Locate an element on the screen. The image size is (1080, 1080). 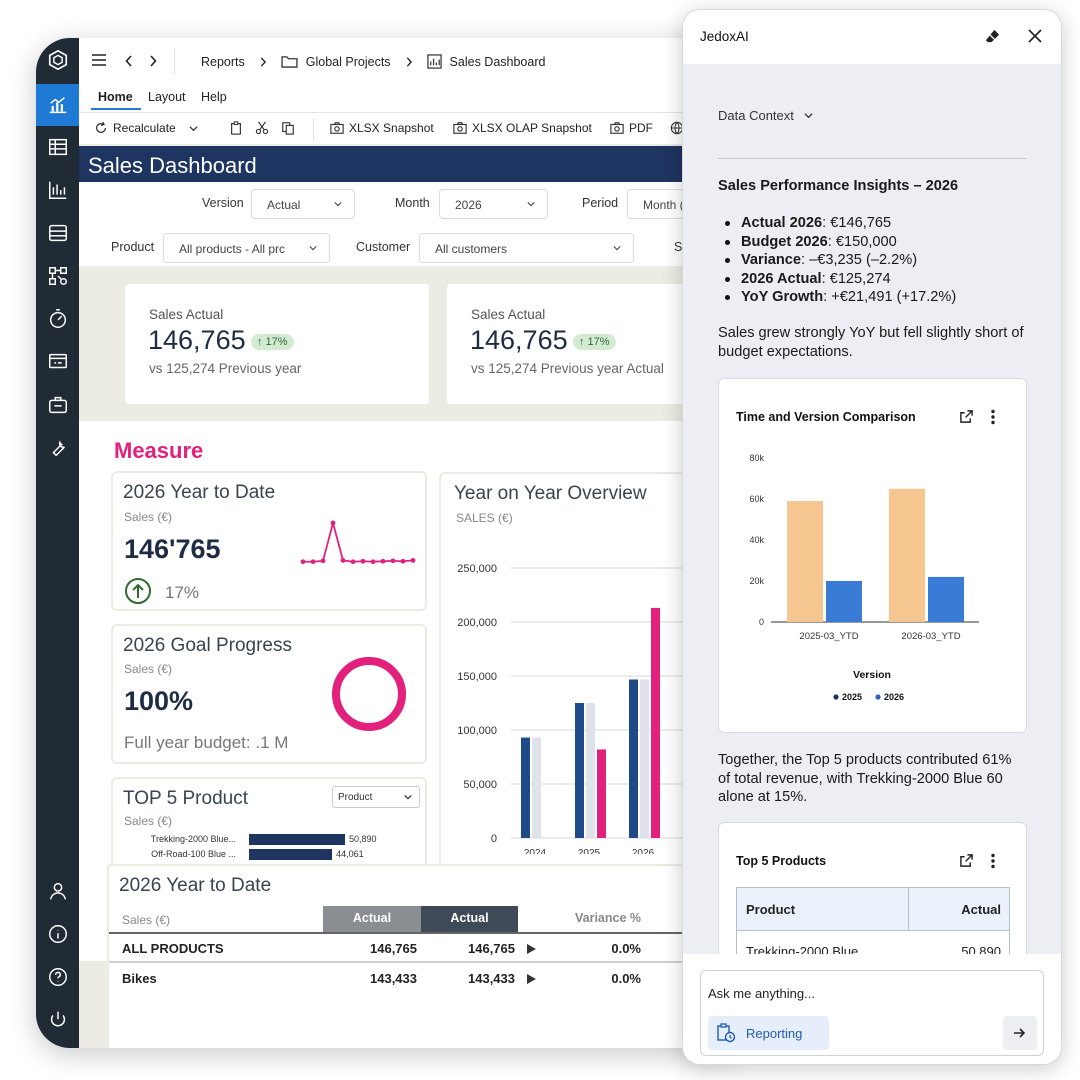
logo-hexagon-icon is located at coordinates (57, 60).